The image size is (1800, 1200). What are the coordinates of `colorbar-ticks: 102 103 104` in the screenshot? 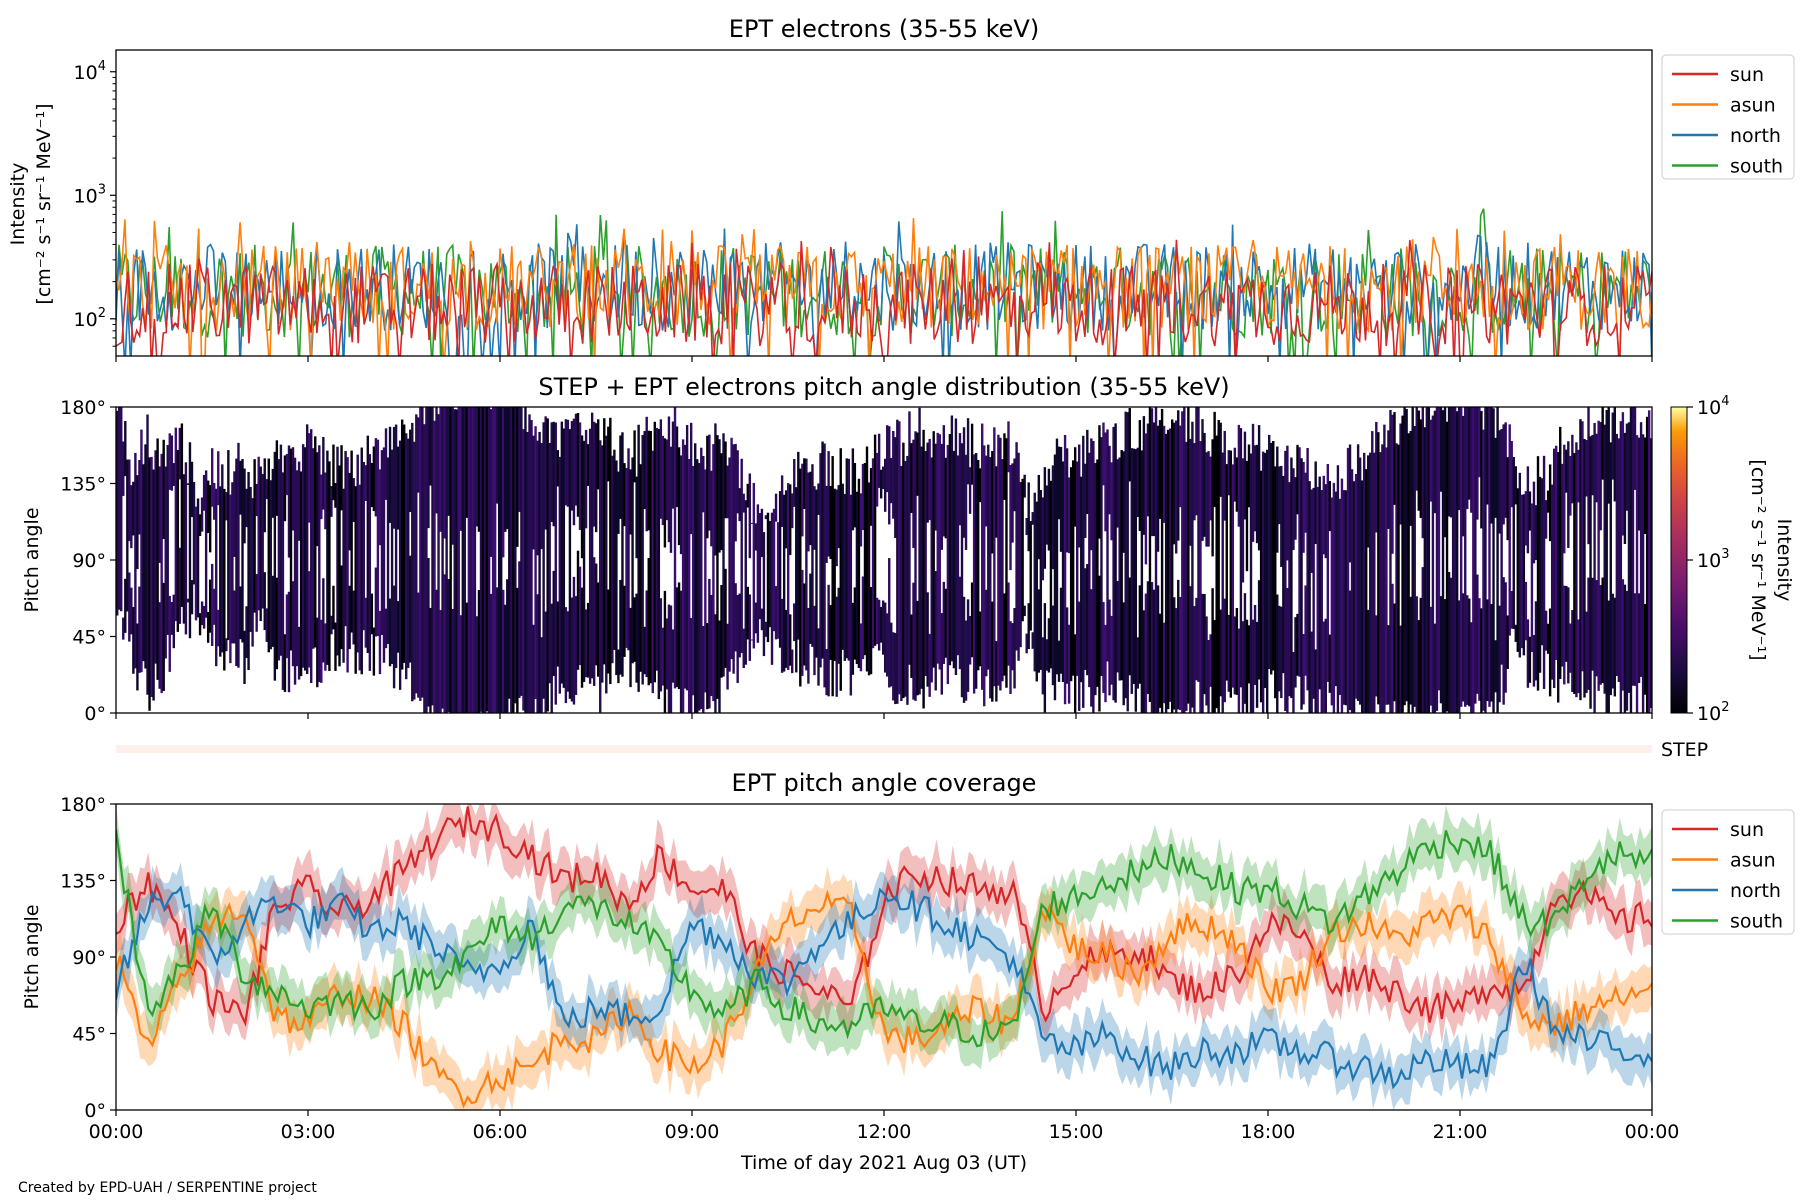 It's located at (1708, 559).